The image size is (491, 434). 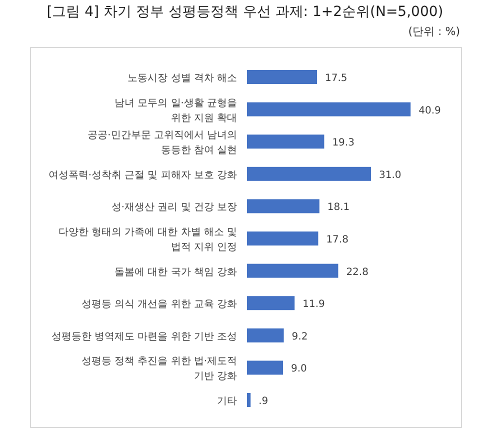 I want to click on y-tick-label: 다양한 형태의 가족에 대한 차별 해소 및 법적 지위 인정, so click(x=147, y=240).